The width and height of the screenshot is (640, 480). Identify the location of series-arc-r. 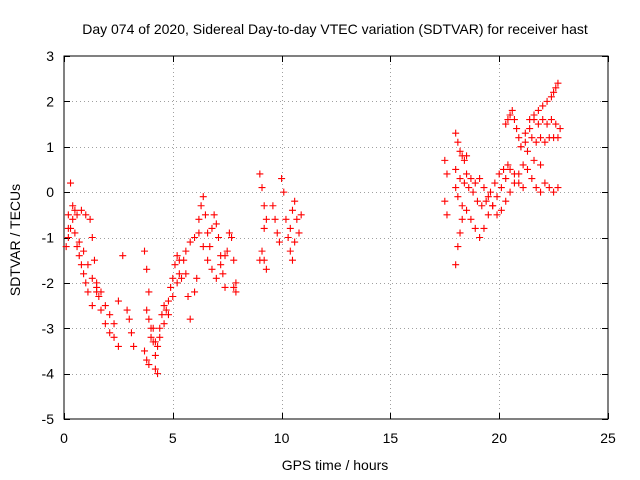
(539, 115).